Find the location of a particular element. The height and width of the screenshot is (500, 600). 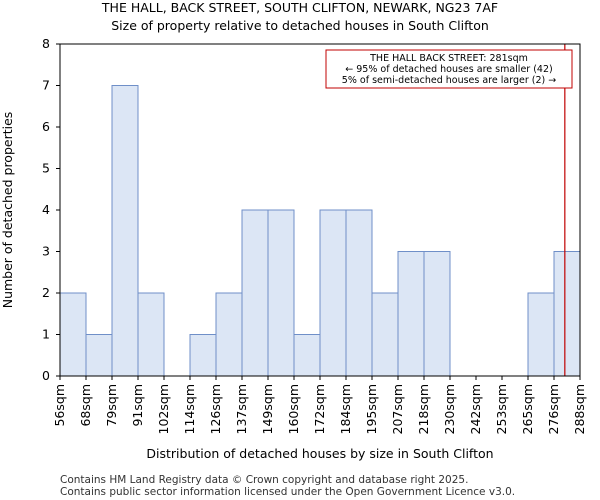

bar-265sqm is located at coordinates (541, 334).